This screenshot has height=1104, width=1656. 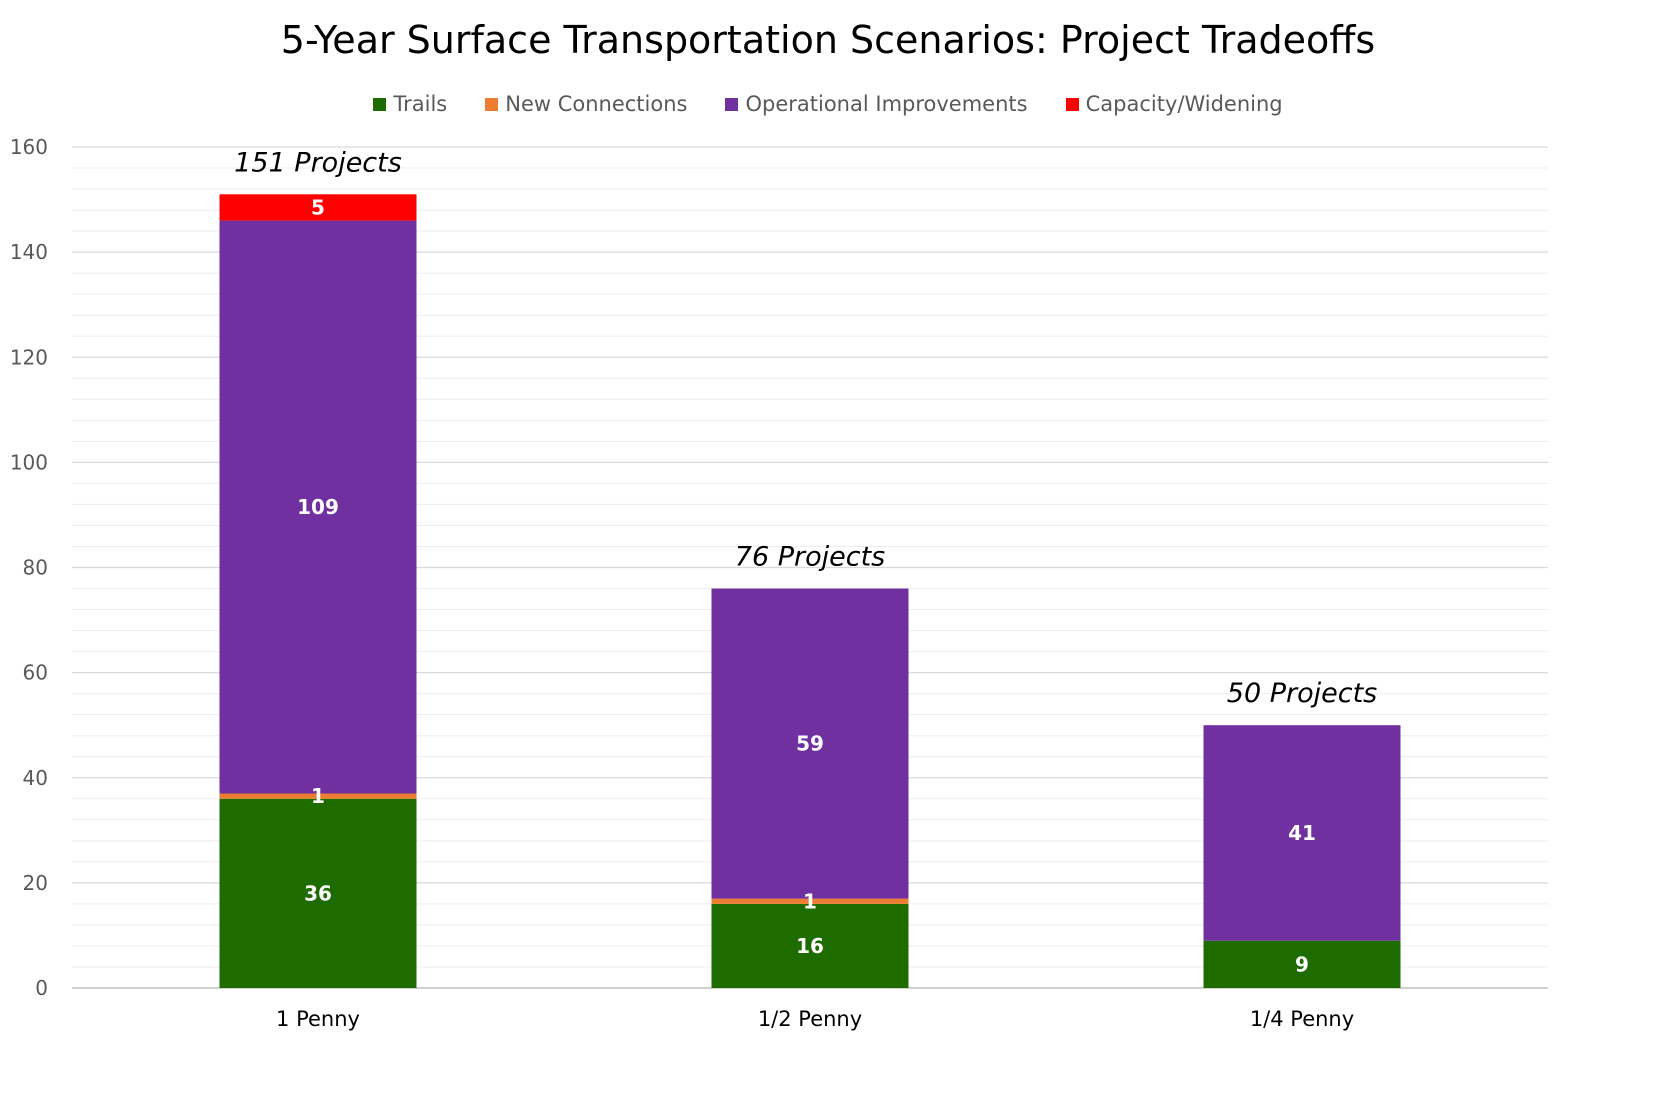 I want to click on y-tick-label: 0, so click(x=41, y=988).